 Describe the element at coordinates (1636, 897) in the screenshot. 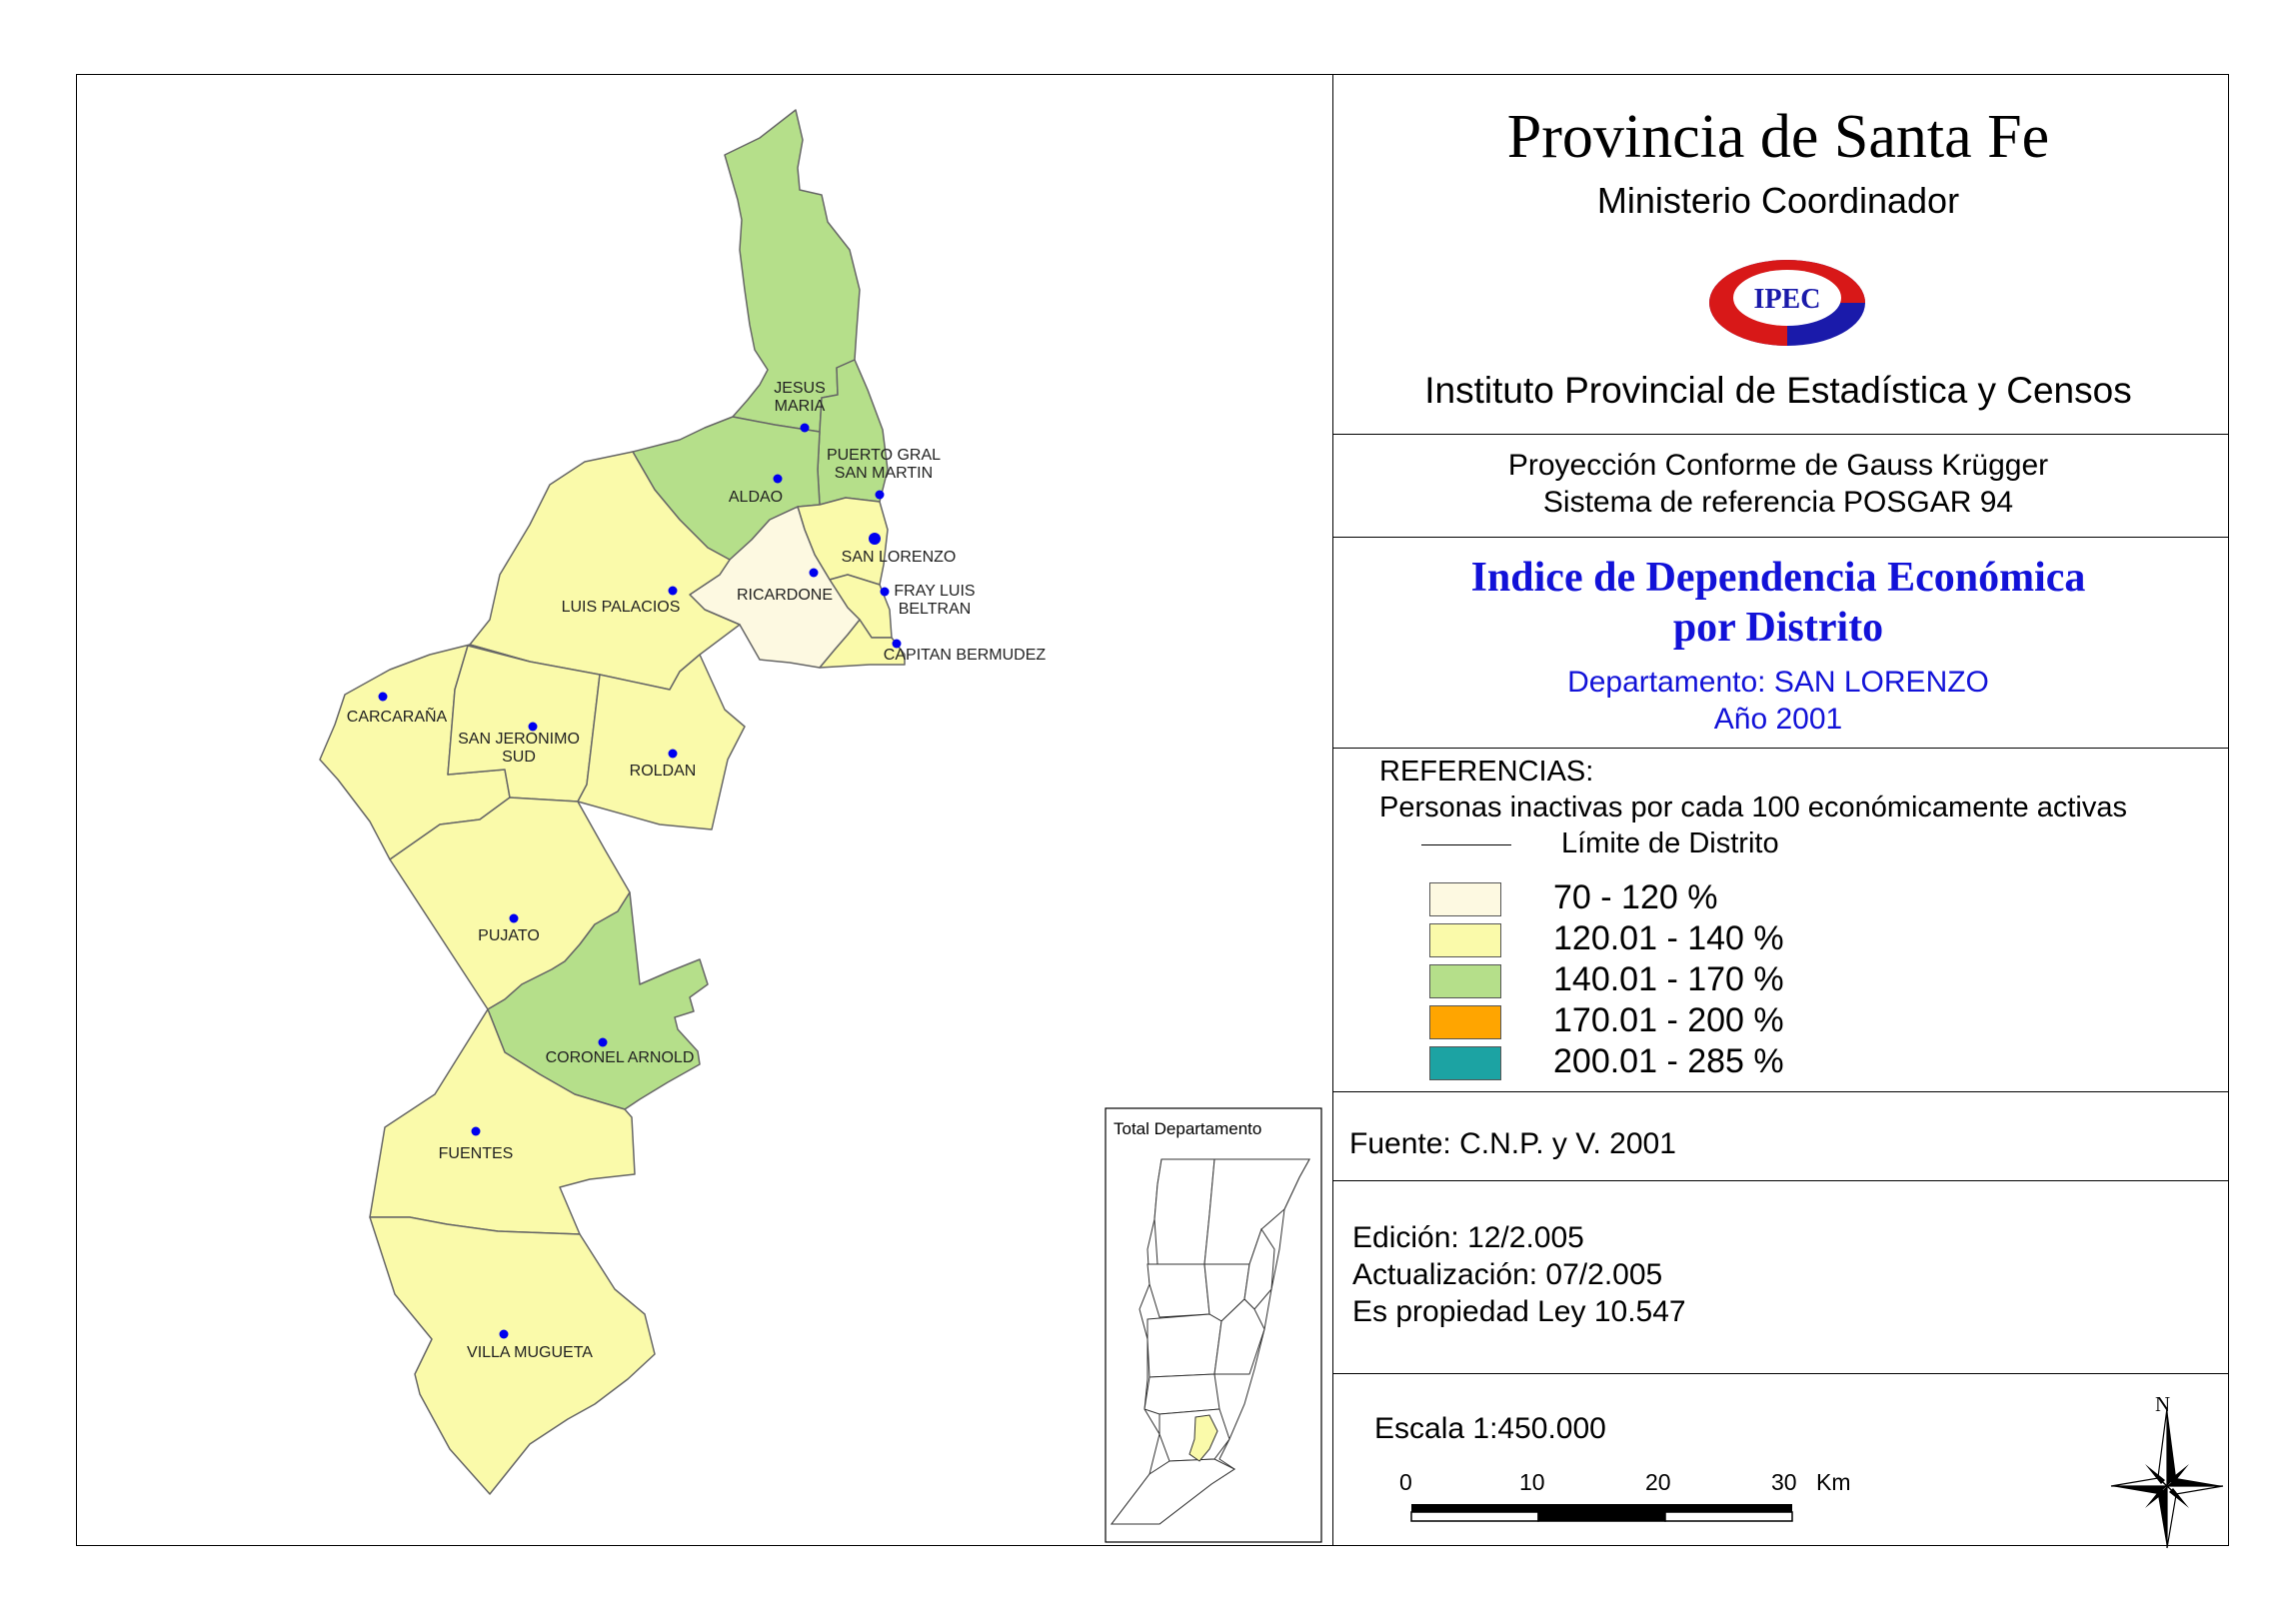

I see `legend-label-0: 70 - 120 %` at that location.